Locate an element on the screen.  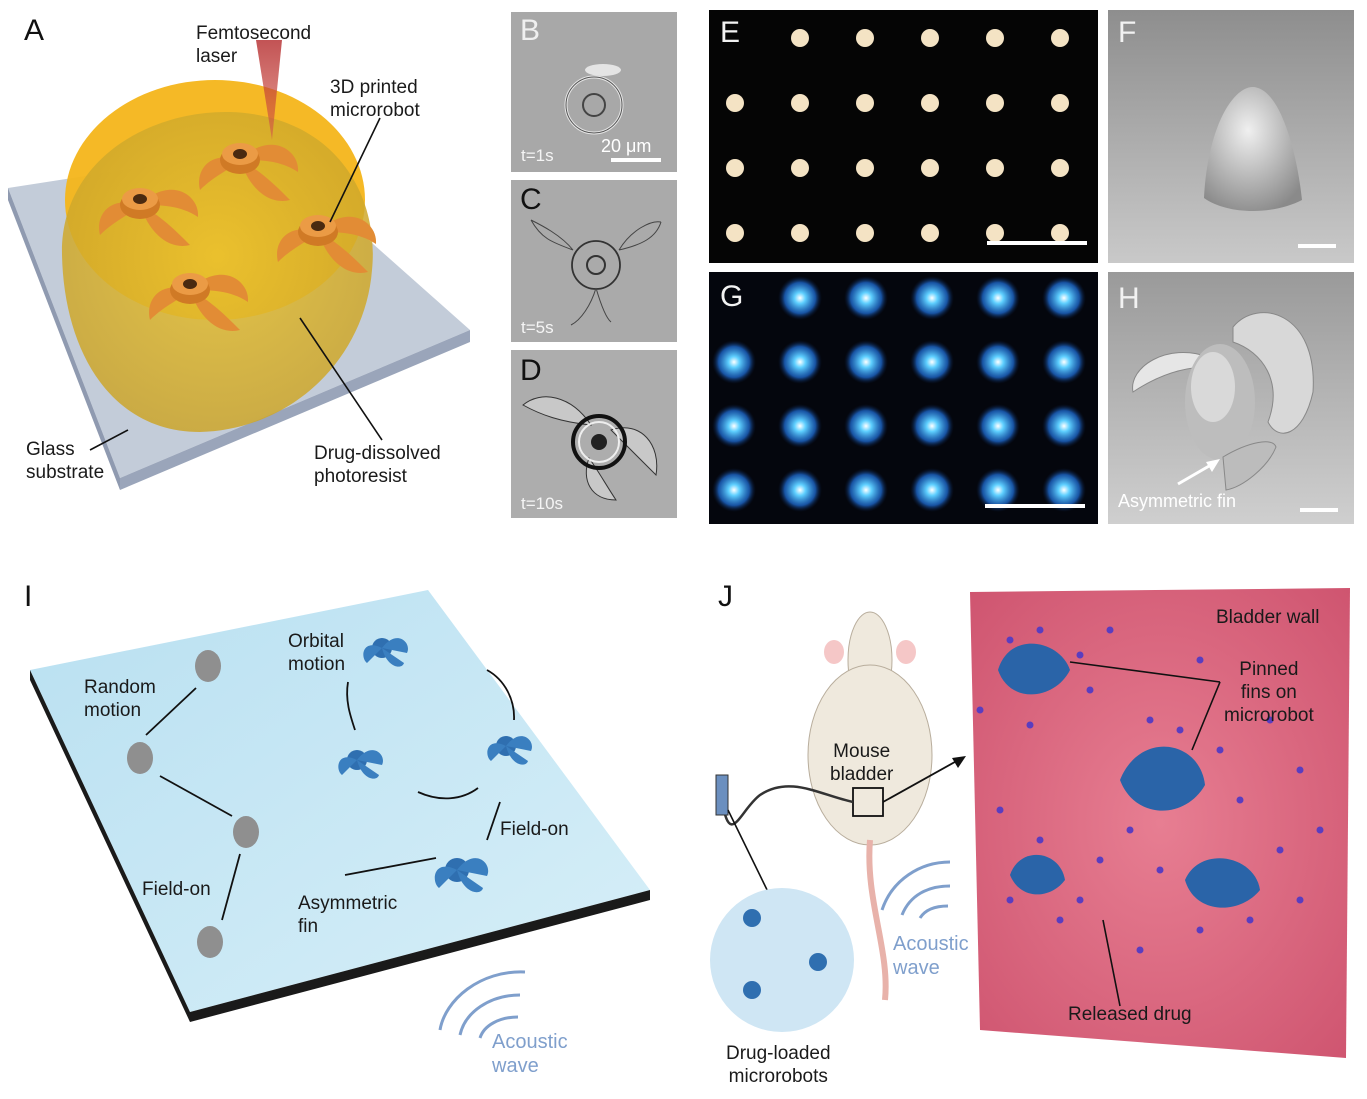
panel-letter-g: G is located at coordinates (732, 296).